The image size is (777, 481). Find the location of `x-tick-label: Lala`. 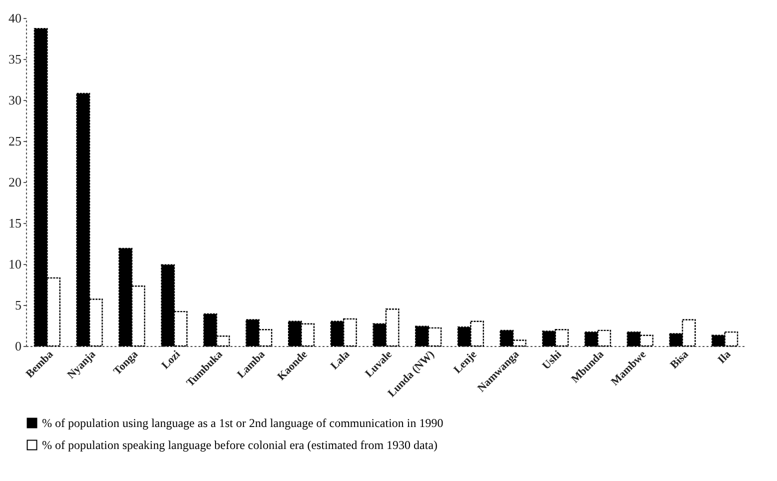

x-tick-label: Lala is located at coordinates (340, 360).